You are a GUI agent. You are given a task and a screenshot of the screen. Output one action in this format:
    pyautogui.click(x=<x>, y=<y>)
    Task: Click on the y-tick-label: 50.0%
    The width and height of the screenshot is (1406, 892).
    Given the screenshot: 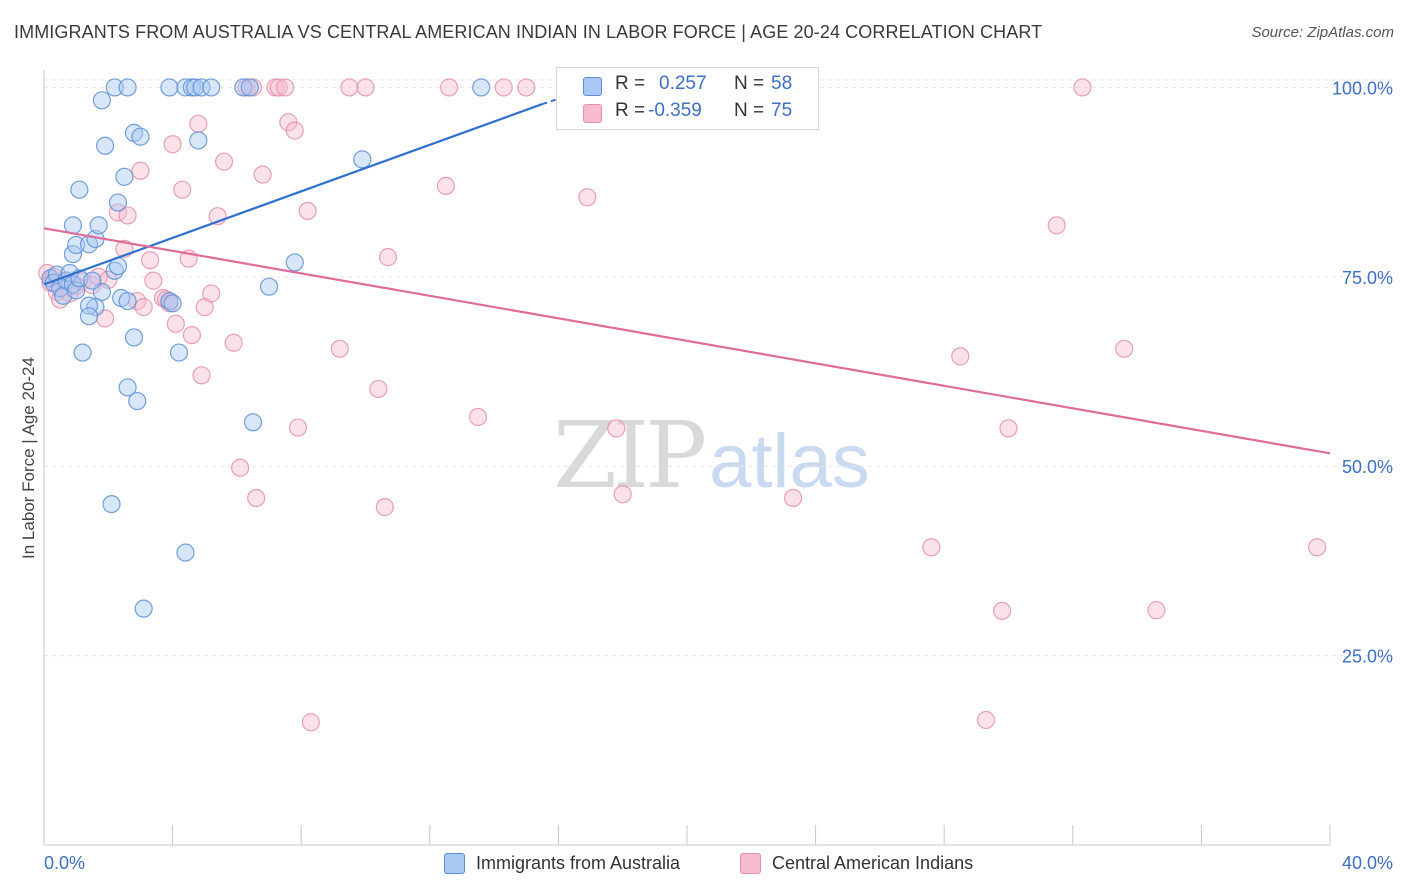 What is the action you would take?
    pyautogui.click(x=1367, y=467)
    